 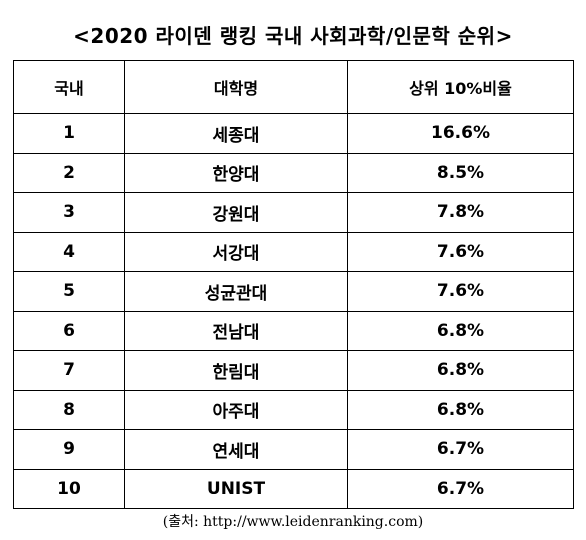 I want to click on ratio-cell: 8.5%, so click(x=460, y=172).